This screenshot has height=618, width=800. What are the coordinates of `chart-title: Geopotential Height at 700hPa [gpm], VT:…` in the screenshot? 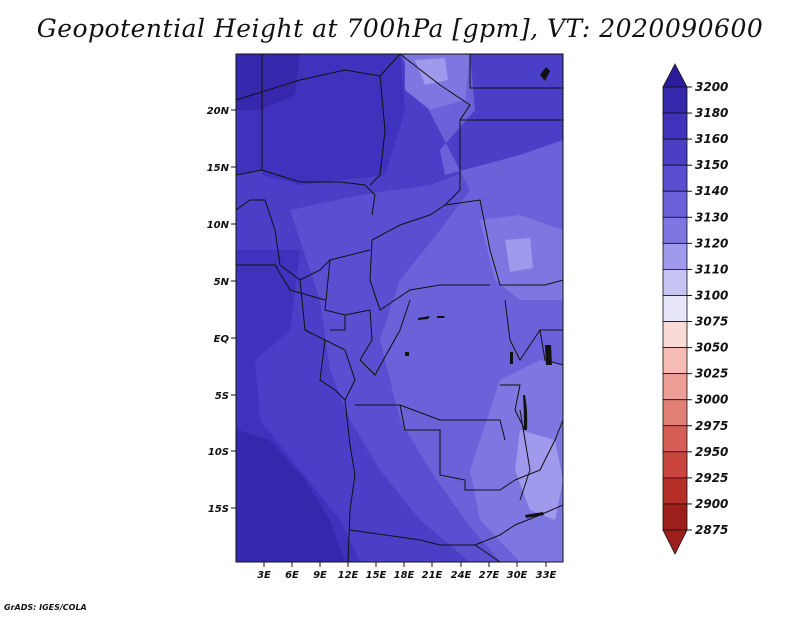 It's located at (400, 28).